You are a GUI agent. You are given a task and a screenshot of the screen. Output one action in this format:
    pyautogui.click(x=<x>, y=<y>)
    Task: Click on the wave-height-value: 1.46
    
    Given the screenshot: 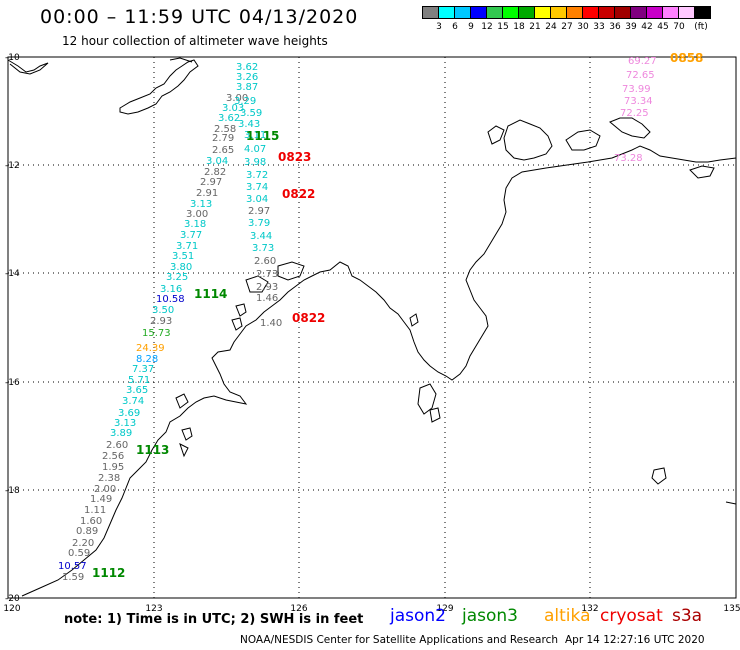 What is the action you would take?
    pyautogui.click(x=267, y=298)
    